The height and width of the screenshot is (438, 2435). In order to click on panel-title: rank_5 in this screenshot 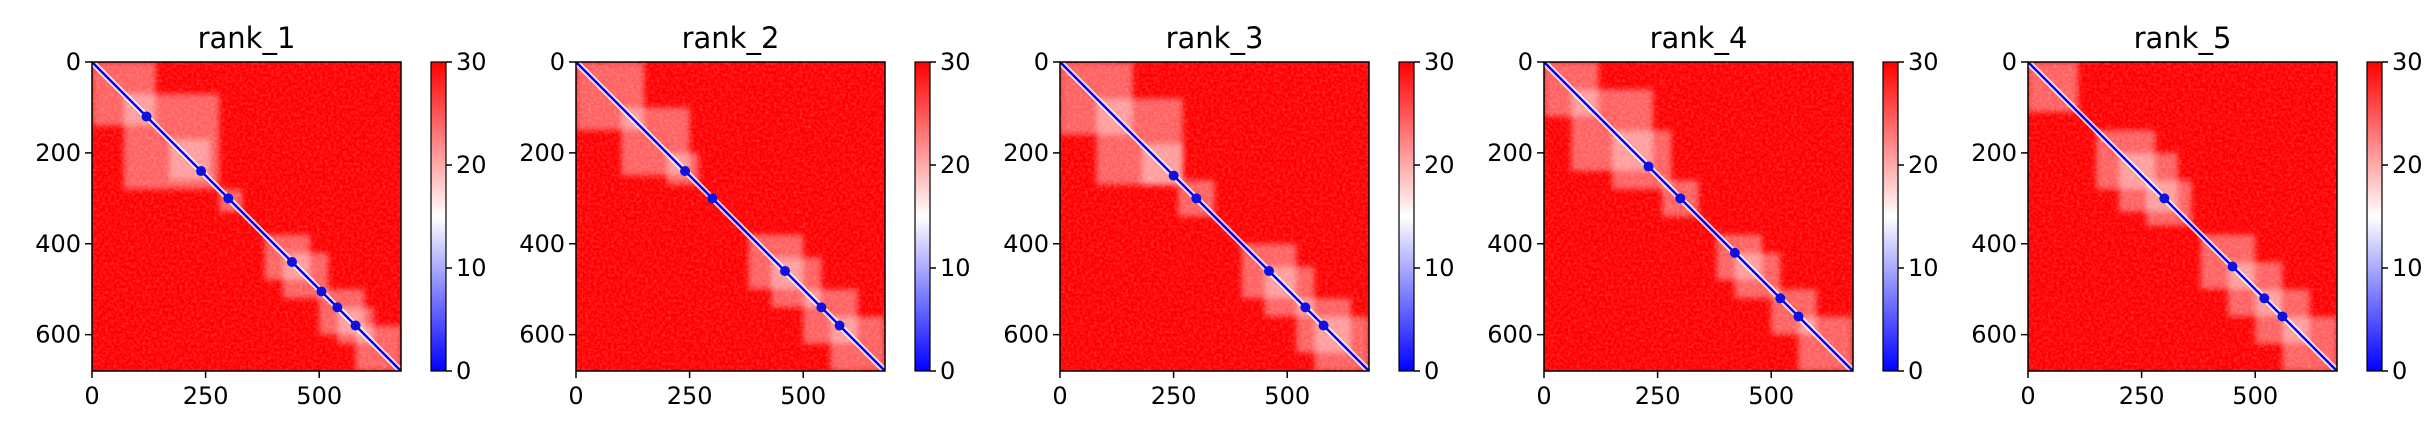, I will do `click(2183, 38)`.